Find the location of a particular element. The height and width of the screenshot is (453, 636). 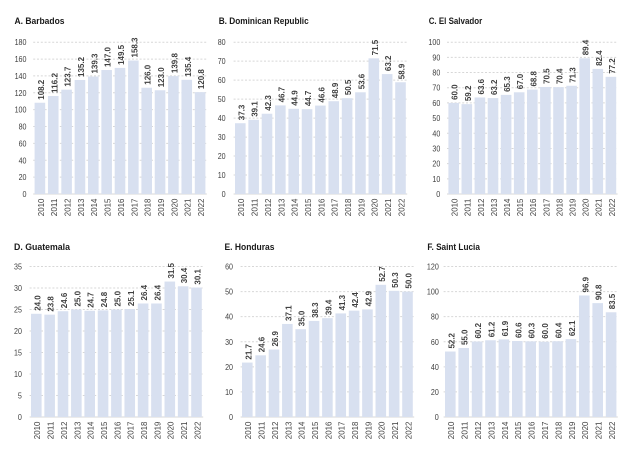

svg-text: 2013 is located at coordinates (81, 207).